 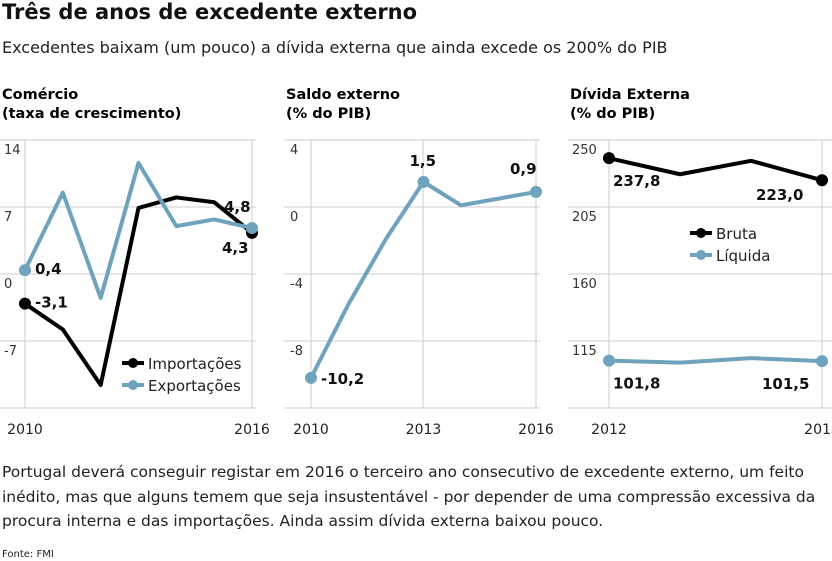 I want to click on source-note: Fonte: FMI, so click(x=28, y=554).